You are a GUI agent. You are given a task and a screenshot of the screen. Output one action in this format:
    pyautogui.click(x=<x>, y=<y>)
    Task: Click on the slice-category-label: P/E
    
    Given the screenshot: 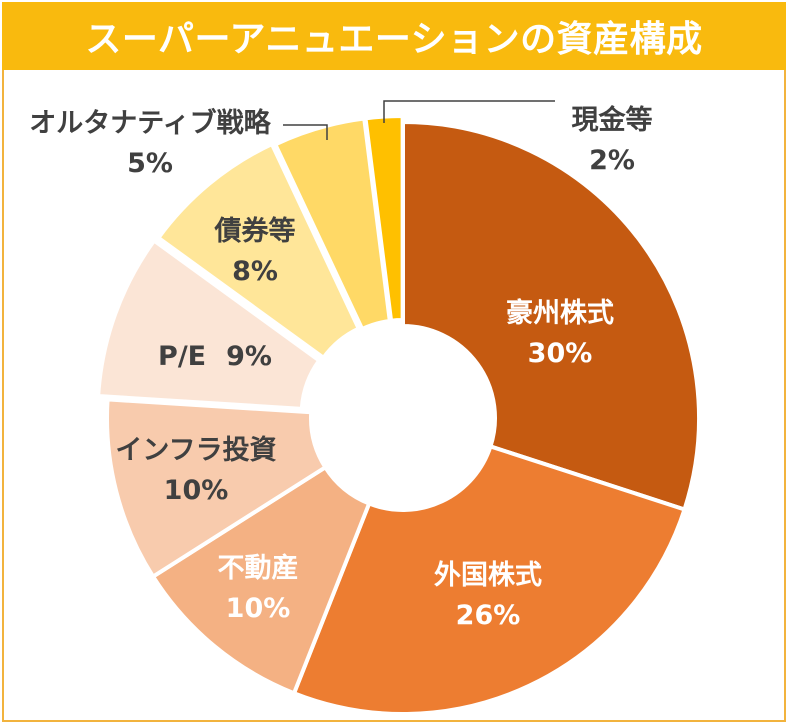 What is the action you would take?
    pyautogui.click(x=182, y=356)
    